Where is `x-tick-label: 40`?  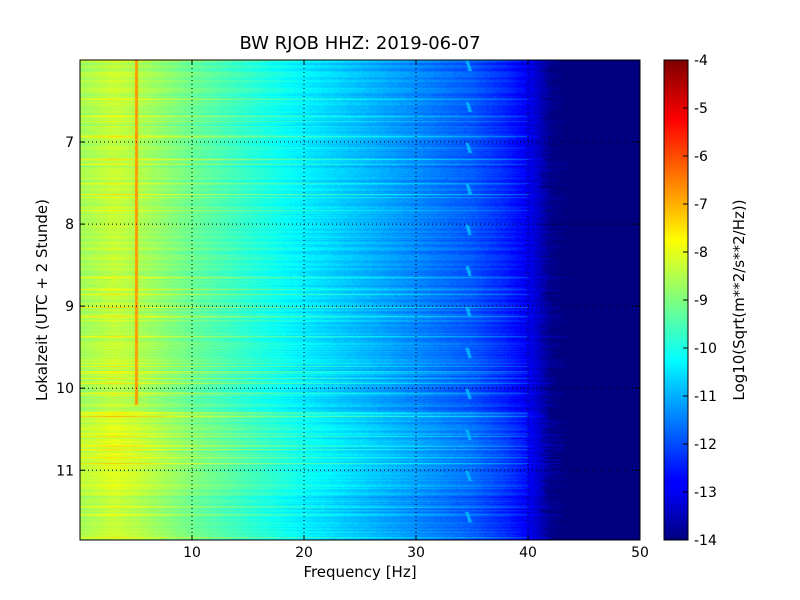
x-tick-label: 40 is located at coordinates (528, 553).